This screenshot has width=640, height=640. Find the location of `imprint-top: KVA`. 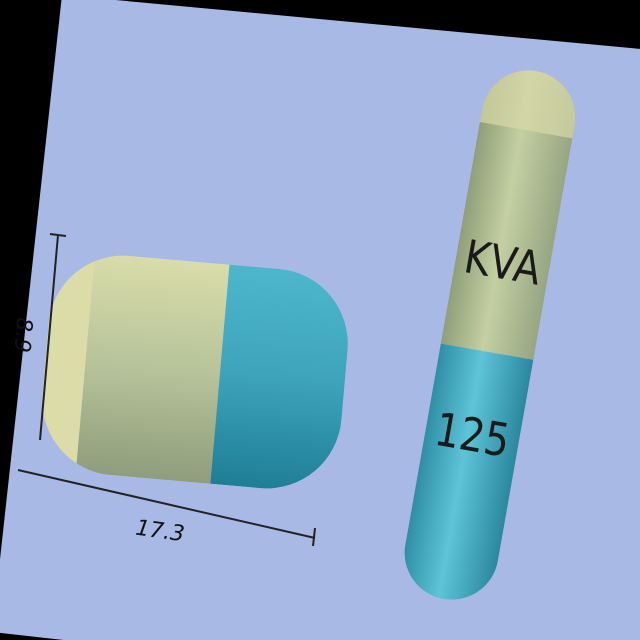

imprint-top: KVA is located at coordinates (502, 263).